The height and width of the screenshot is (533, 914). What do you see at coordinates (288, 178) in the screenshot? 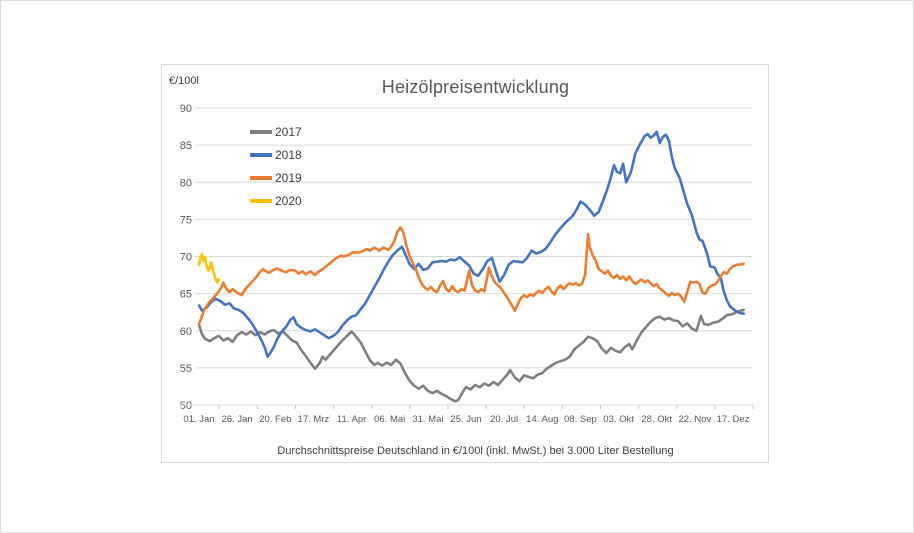
I see `legend-label-2019: 2019` at bounding box center [288, 178].